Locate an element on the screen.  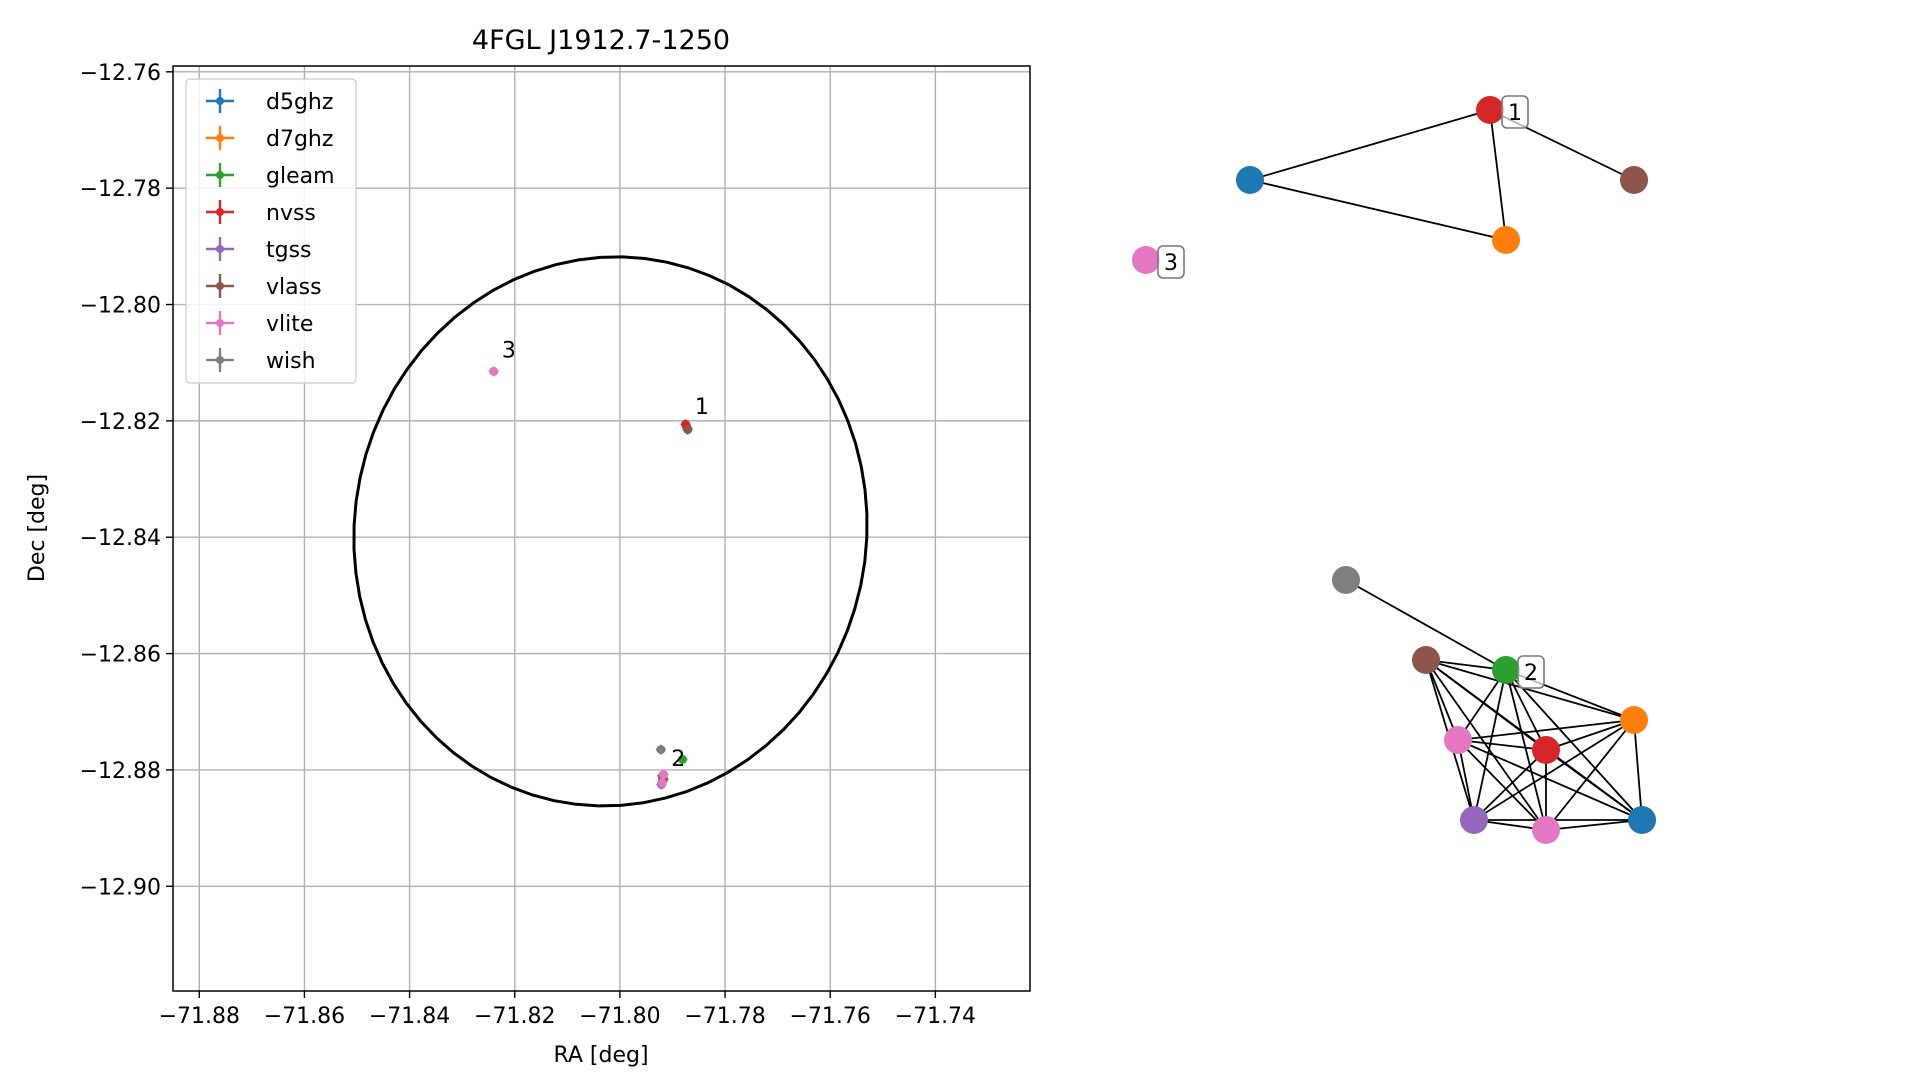
y-tick-label: −12.82 is located at coordinates (120, 422).